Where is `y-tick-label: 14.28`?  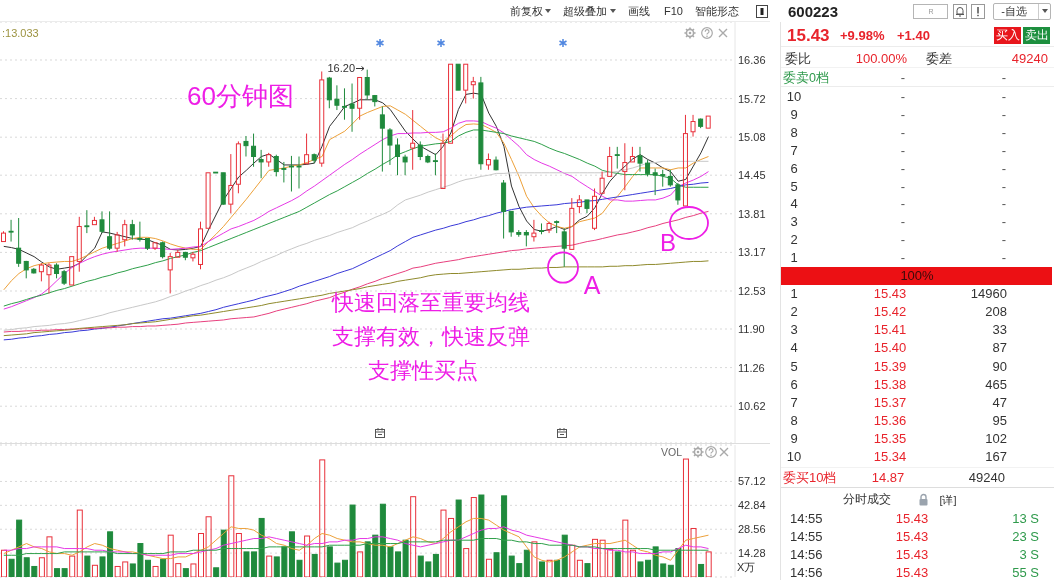 y-tick-label: 14.28 is located at coordinates (752, 553).